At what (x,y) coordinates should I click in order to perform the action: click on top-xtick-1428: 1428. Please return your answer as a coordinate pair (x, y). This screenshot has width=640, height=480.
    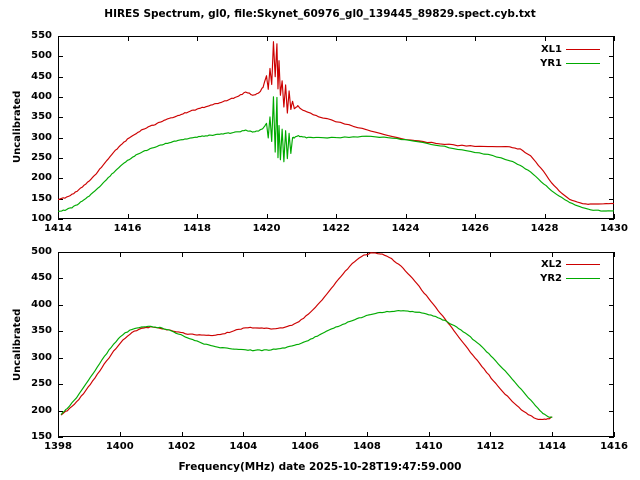
    Looking at the image, I should click on (544, 228).